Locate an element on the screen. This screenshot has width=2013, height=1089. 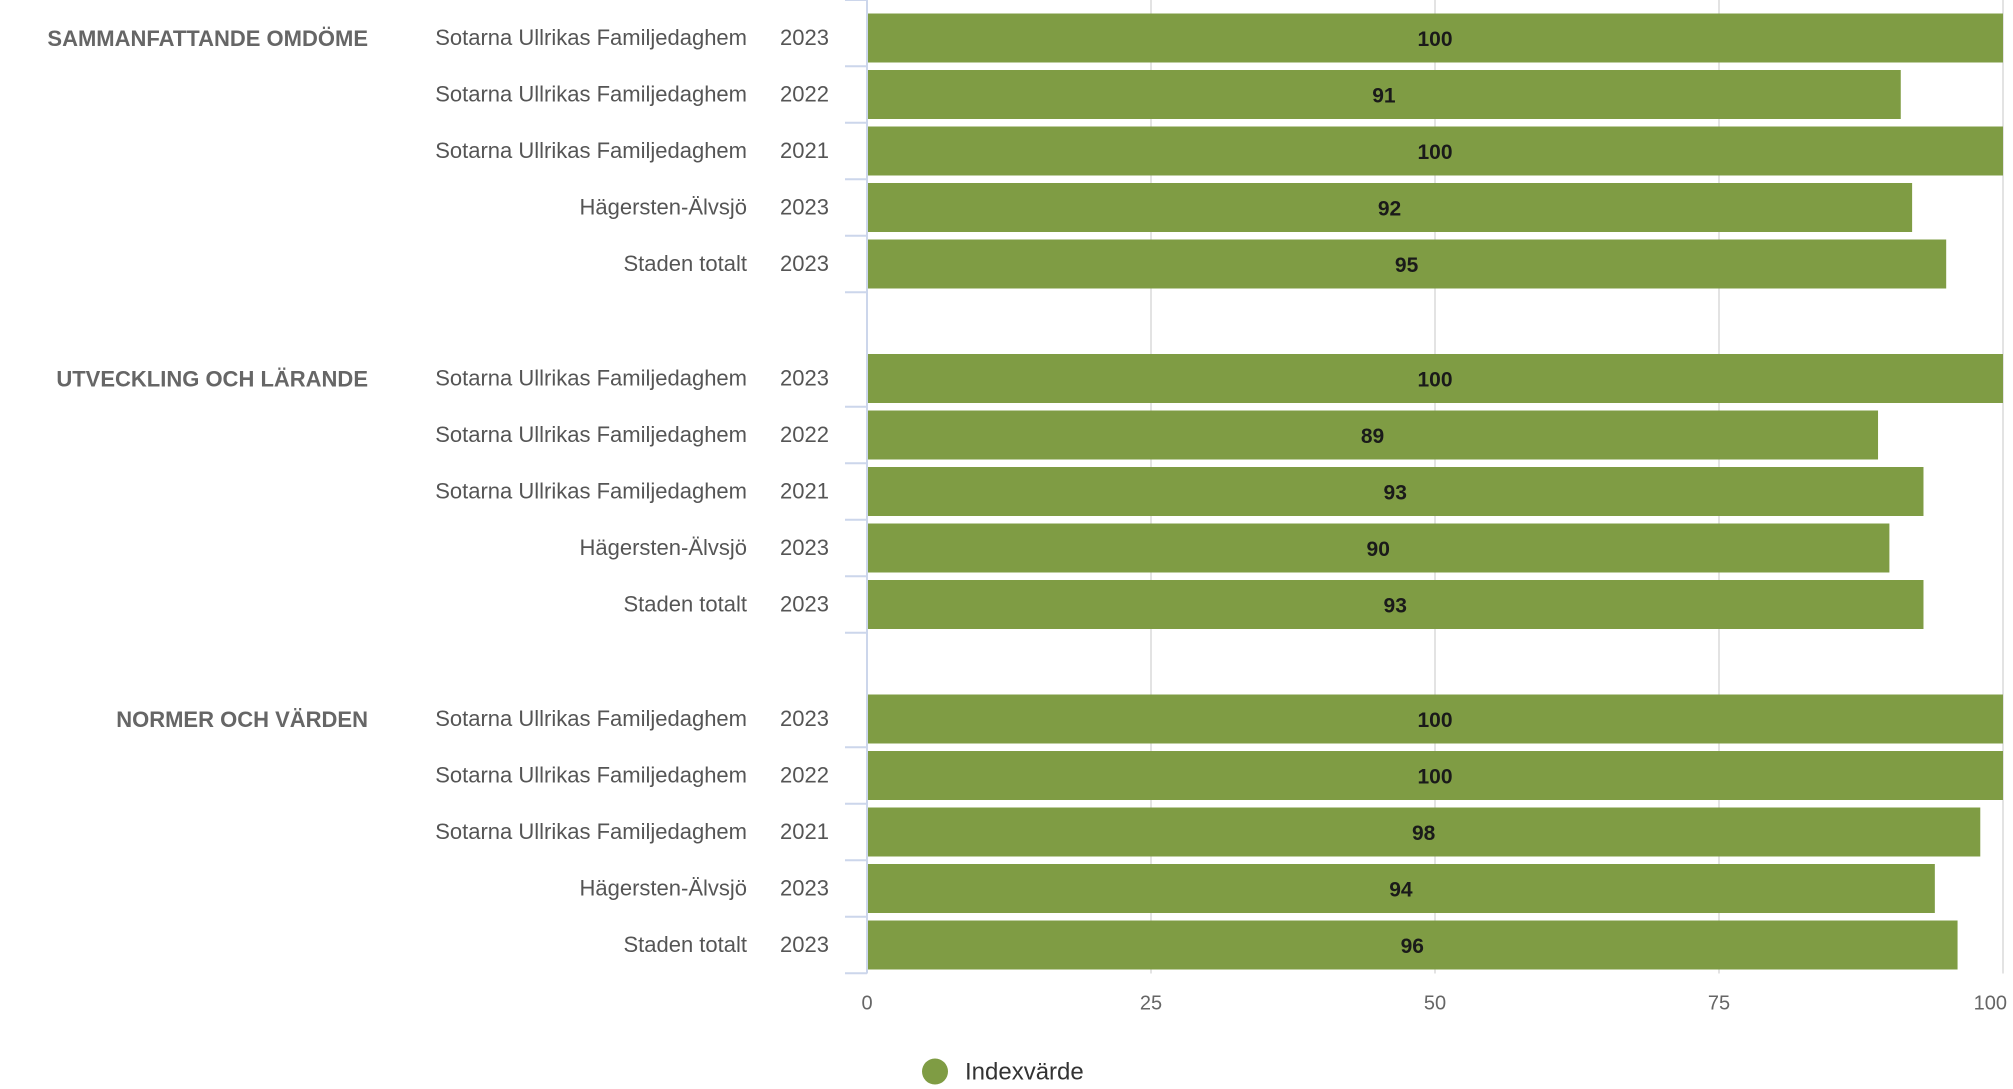
x-tick-label: 100 is located at coordinates (1990, 1004).